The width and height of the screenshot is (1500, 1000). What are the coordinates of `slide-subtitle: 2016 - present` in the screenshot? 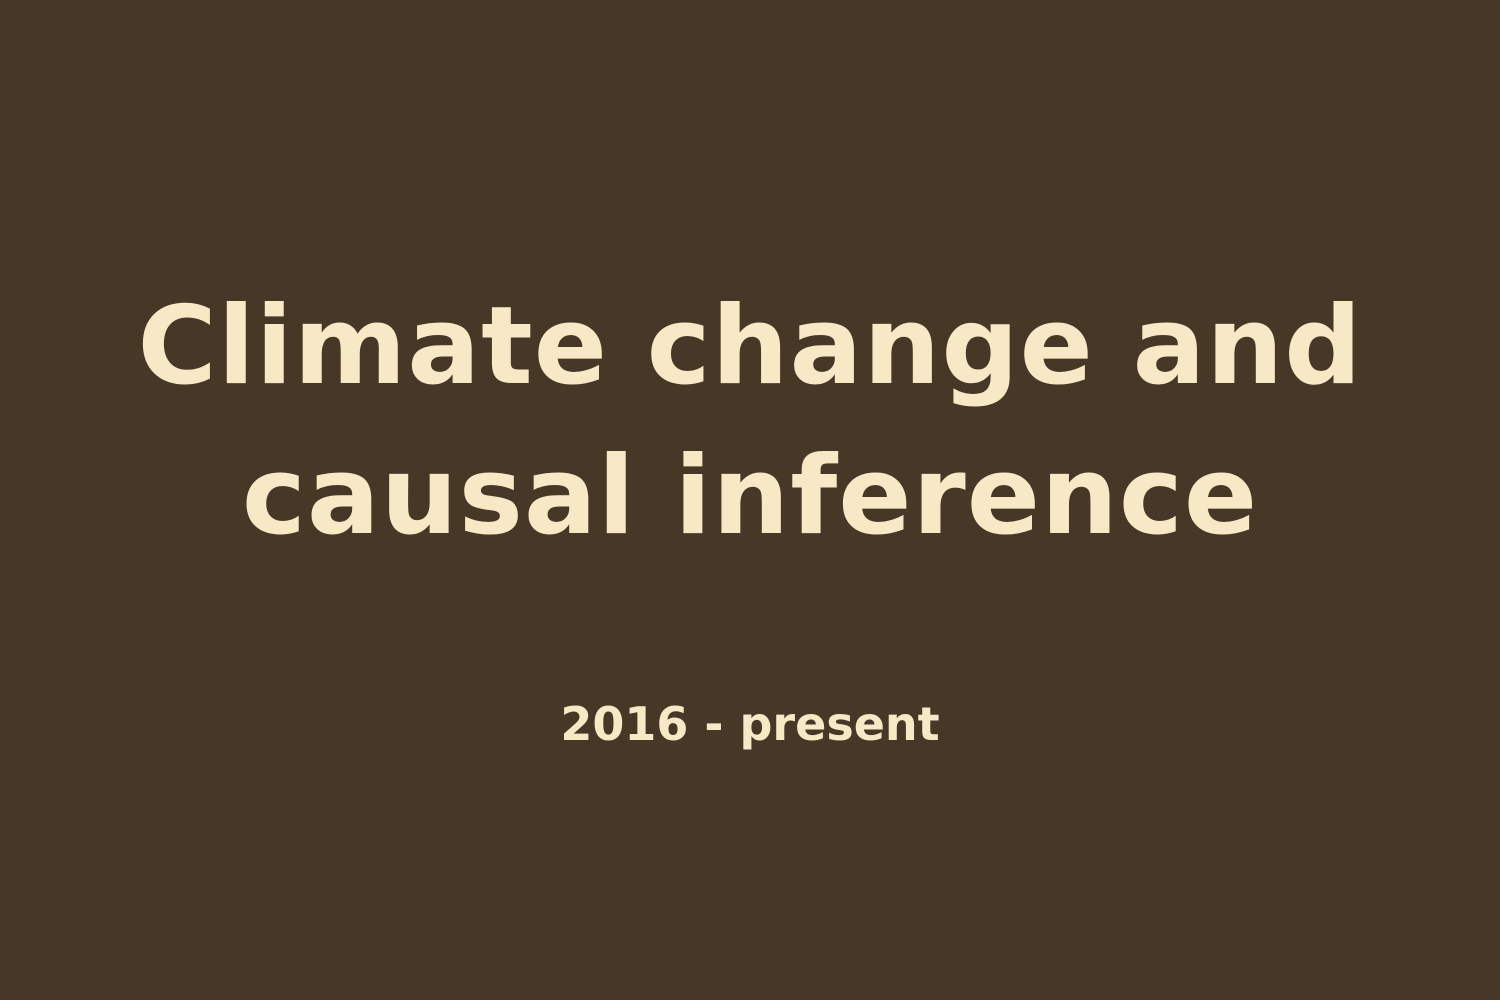 It's located at (750, 724).